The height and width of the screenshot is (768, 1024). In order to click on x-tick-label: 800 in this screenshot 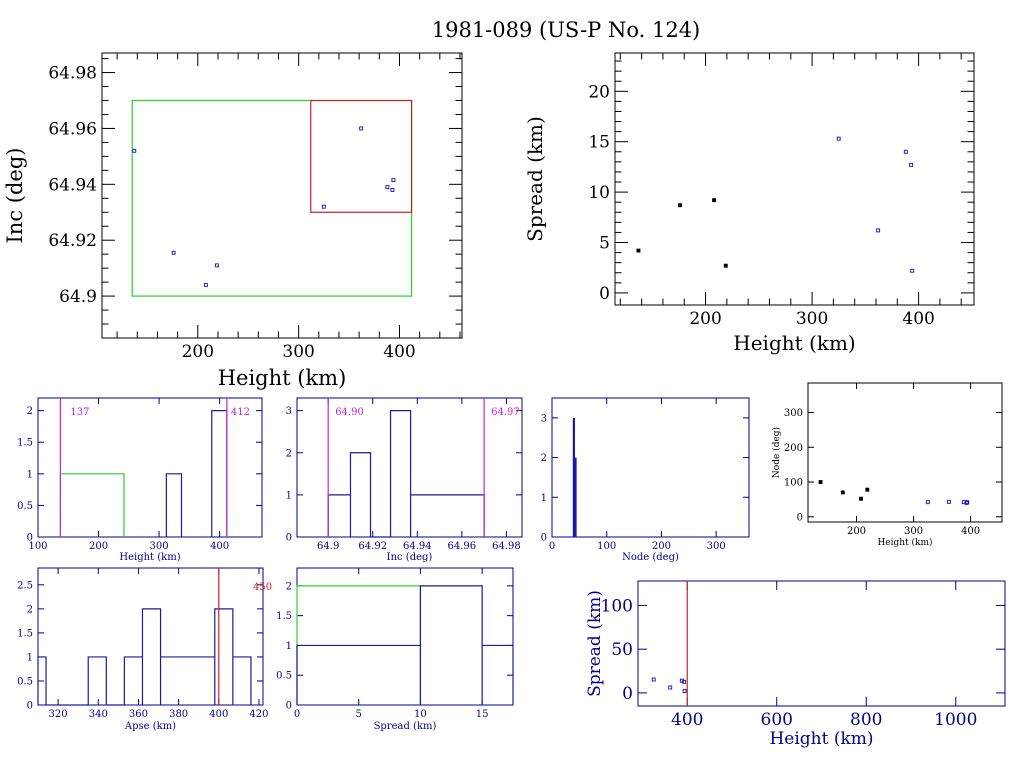, I will do `click(866, 720)`.